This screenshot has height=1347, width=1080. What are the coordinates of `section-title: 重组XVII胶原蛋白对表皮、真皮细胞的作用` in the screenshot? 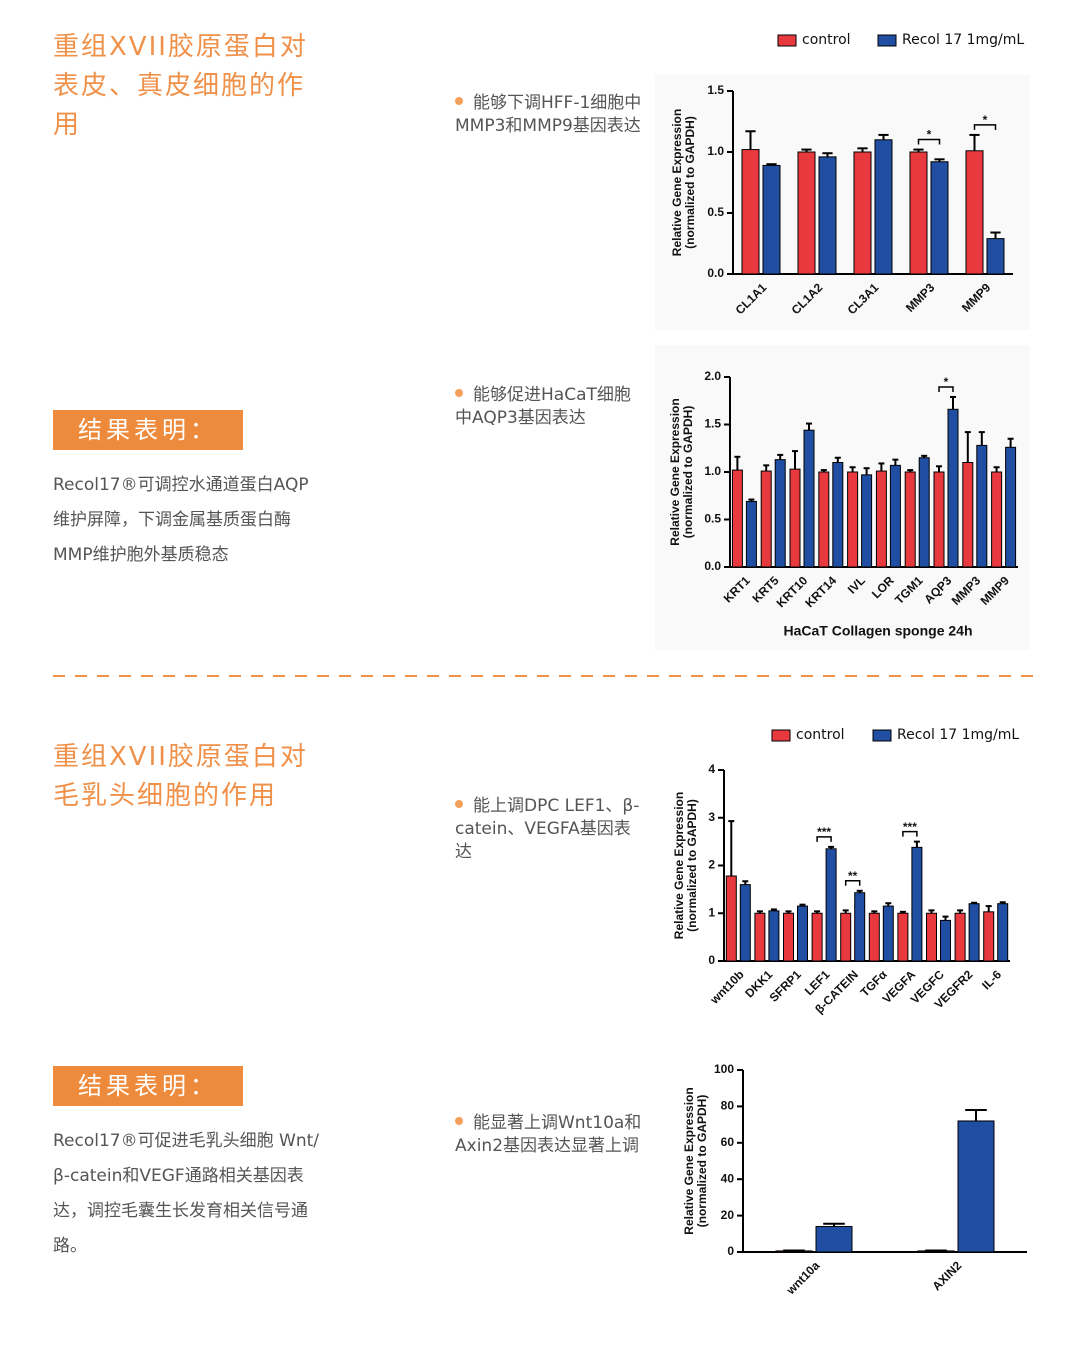 It's located at (180, 86).